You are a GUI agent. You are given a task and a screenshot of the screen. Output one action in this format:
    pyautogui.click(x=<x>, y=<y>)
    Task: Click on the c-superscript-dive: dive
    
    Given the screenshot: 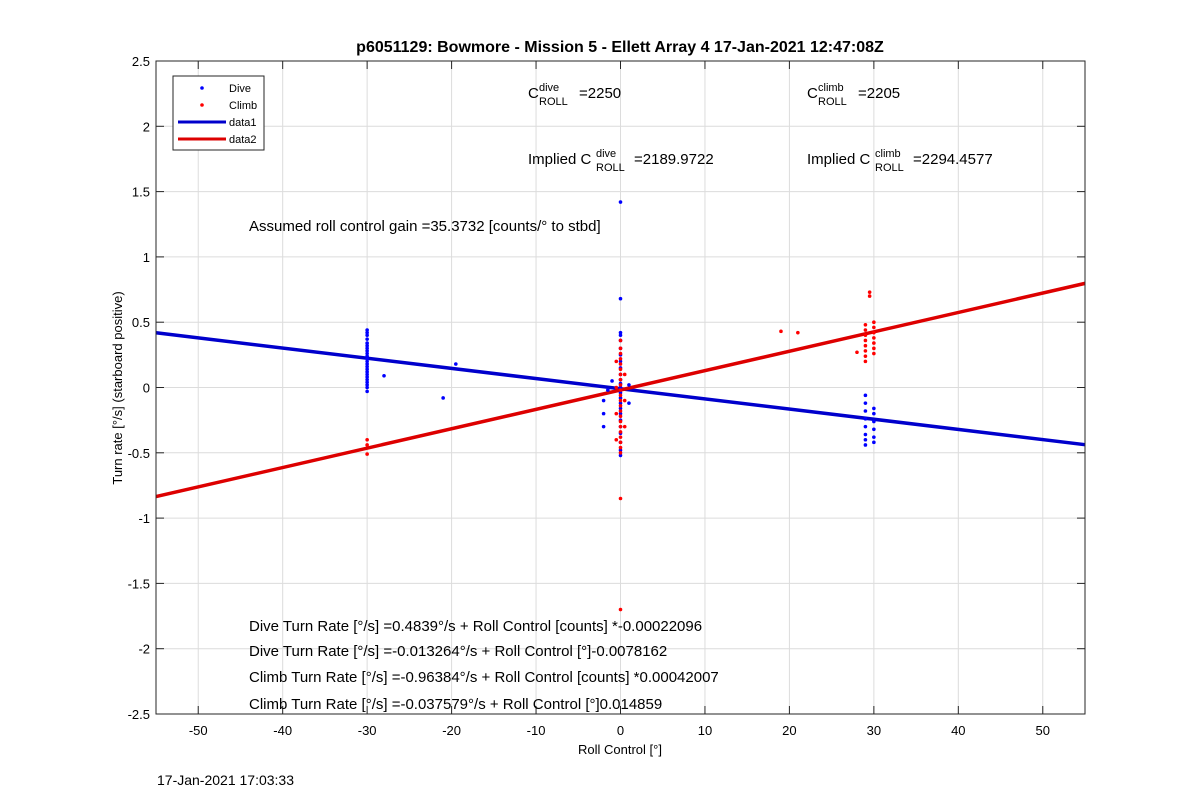 What is the action you would take?
    pyautogui.click(x=549, y=88)
    